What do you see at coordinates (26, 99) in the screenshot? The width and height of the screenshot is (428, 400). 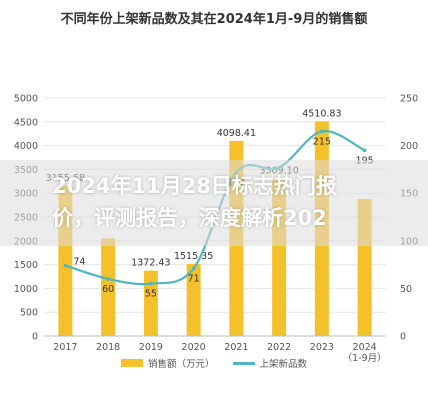 I see `y-tick-label-left: 5000` at bounding box center [26, 99].